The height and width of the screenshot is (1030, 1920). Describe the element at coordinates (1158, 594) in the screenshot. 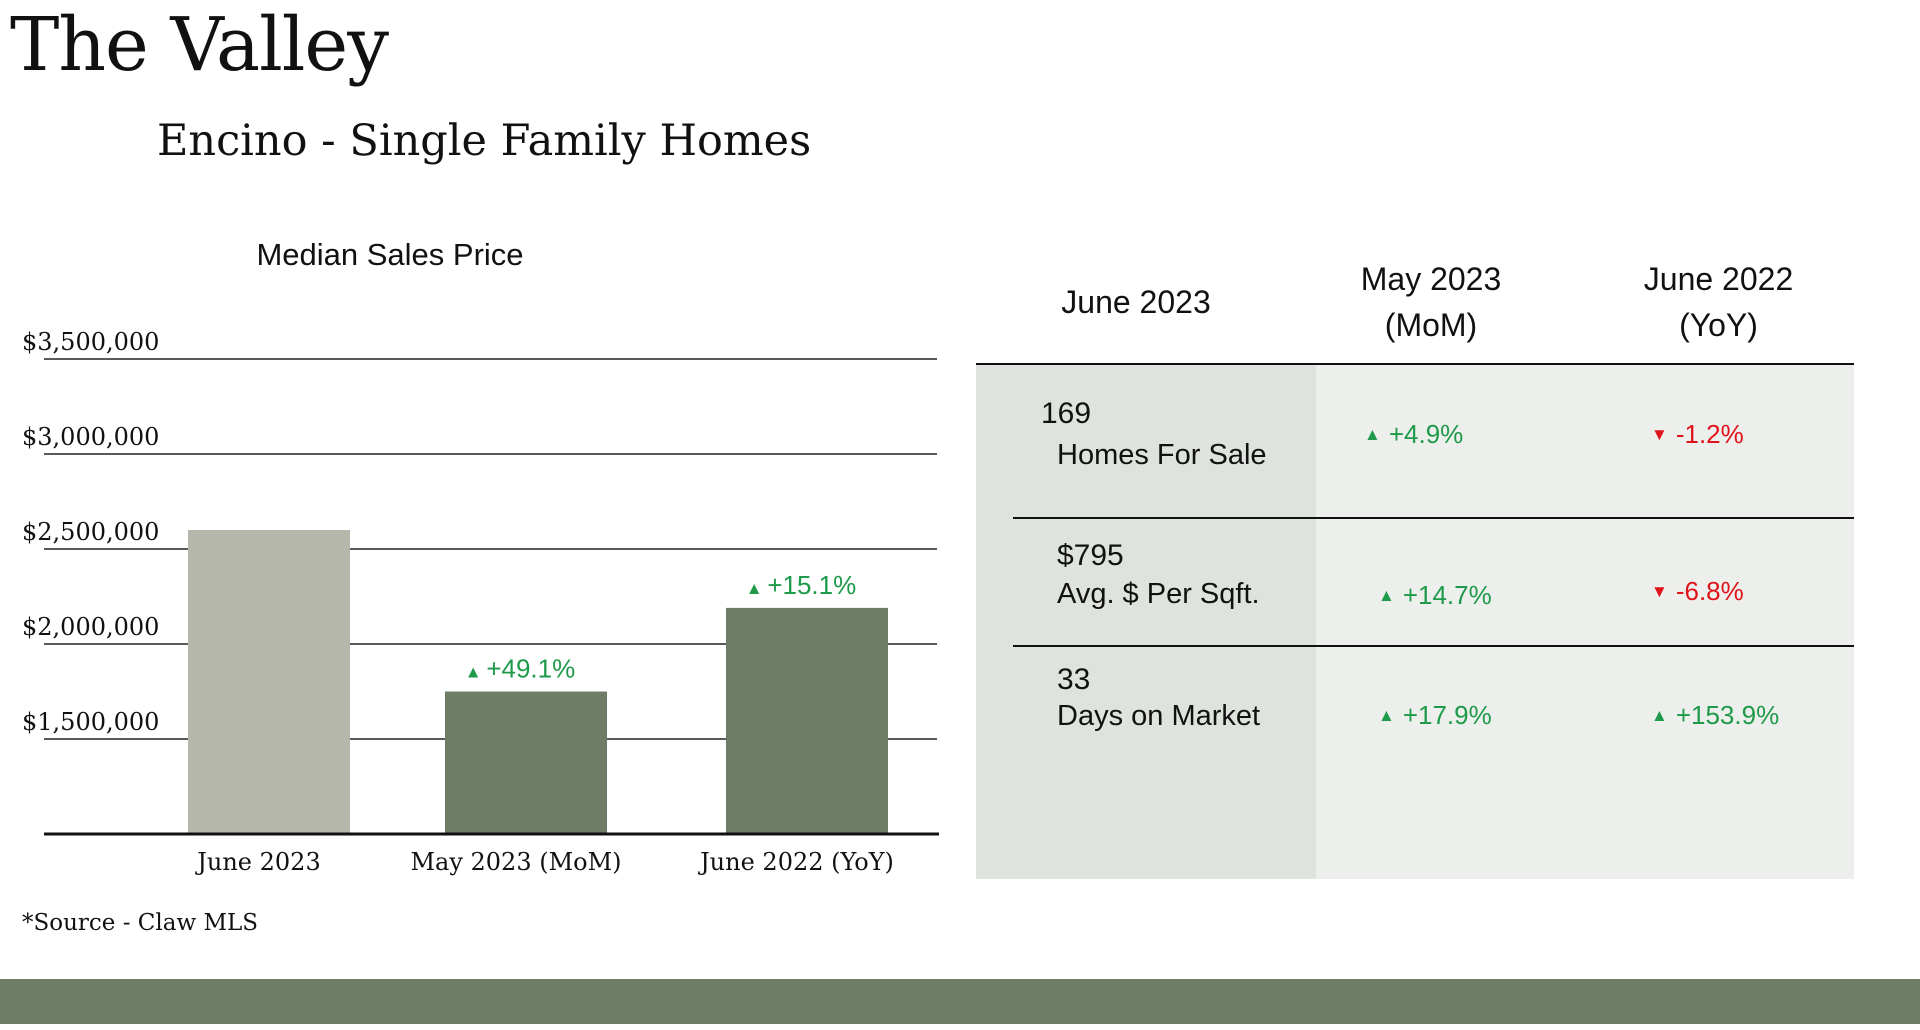

I see `avg-price-per-sqft-label: Avg. $ Per Sqft.` at that location.